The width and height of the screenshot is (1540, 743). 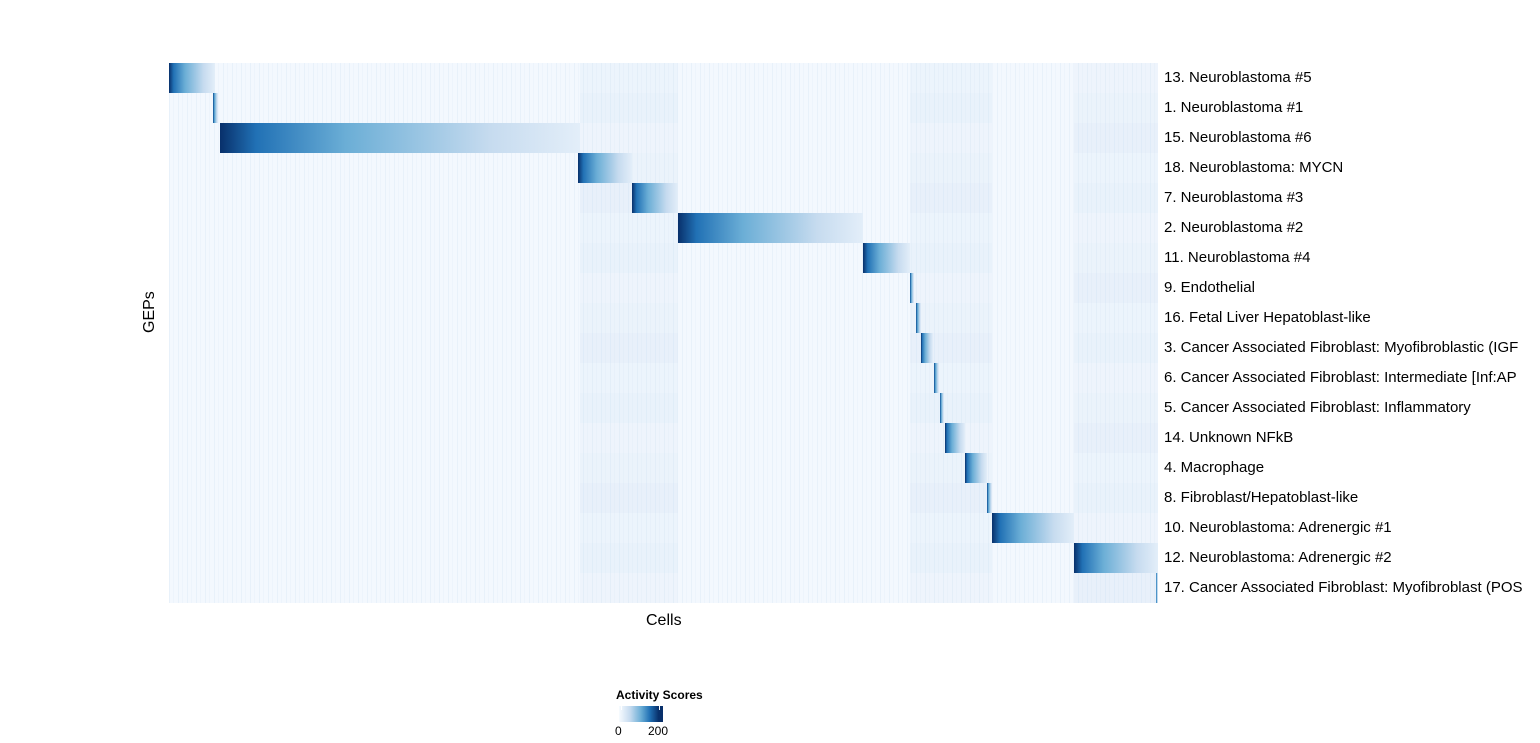 What do you see at coordinates (664, 620) in the screenshot?
I see `x-axis-label: Cells` at bounding box center [664, 620].